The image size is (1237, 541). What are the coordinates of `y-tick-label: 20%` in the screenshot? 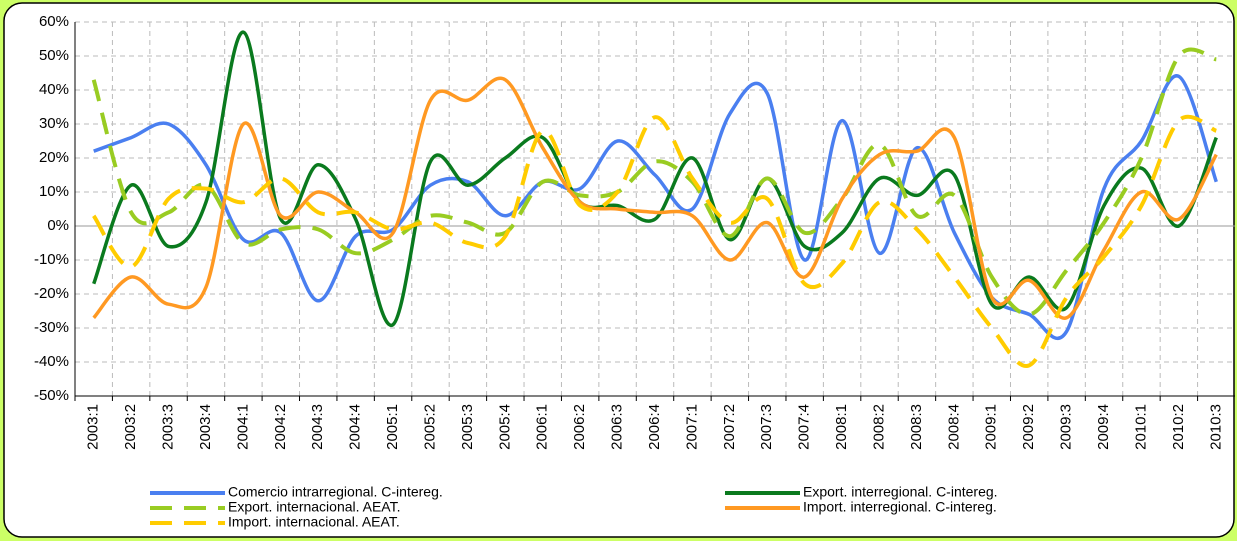 It's located at (54, 157).